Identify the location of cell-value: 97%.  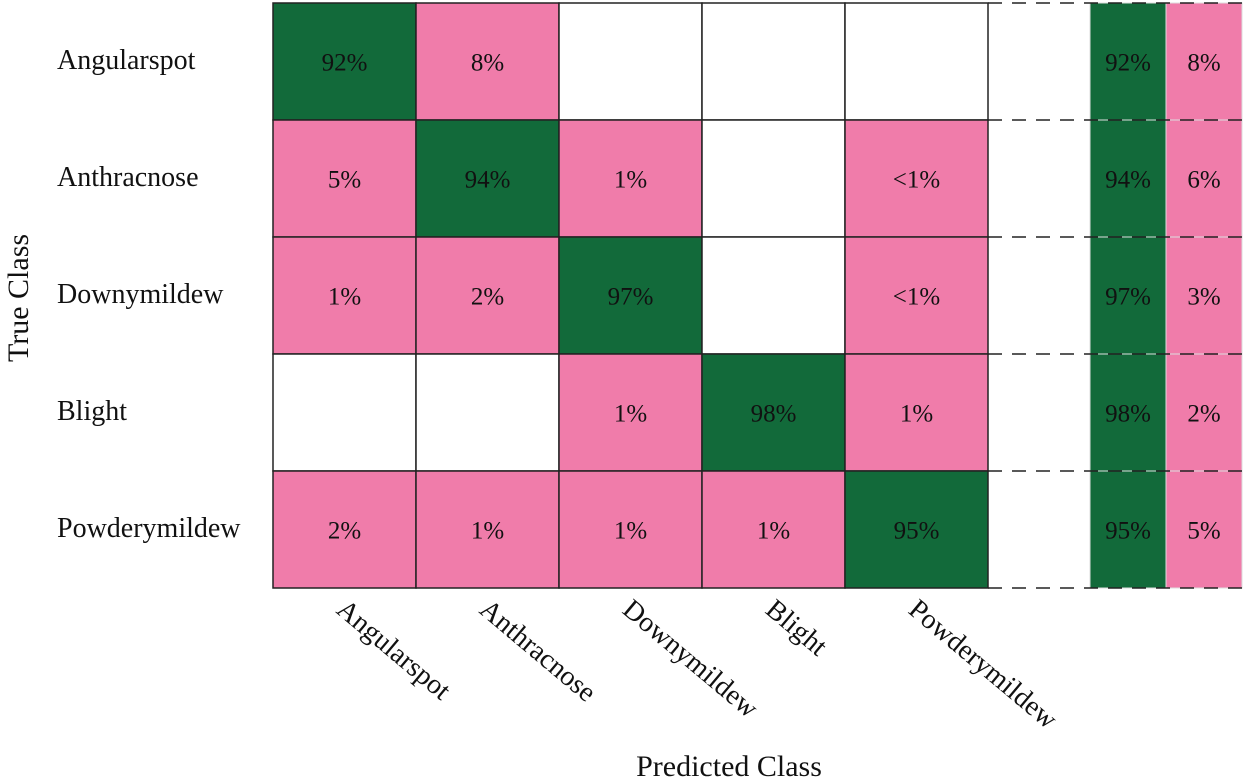
(631, 297).